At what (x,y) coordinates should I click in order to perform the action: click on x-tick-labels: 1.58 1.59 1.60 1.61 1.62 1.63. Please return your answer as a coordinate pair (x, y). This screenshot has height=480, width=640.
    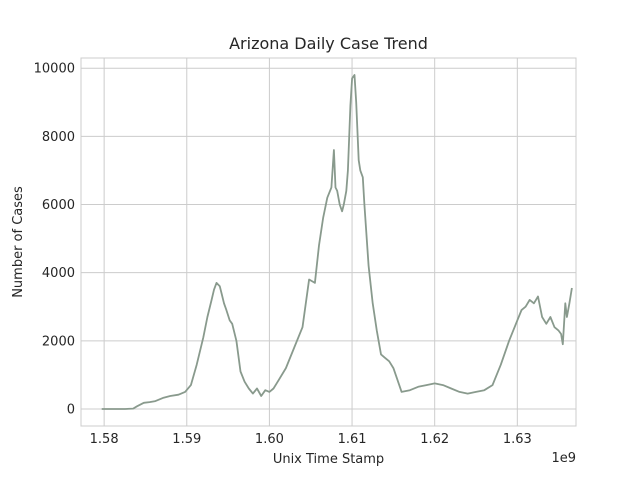
    Looking at the image, I should click on (311, 439).